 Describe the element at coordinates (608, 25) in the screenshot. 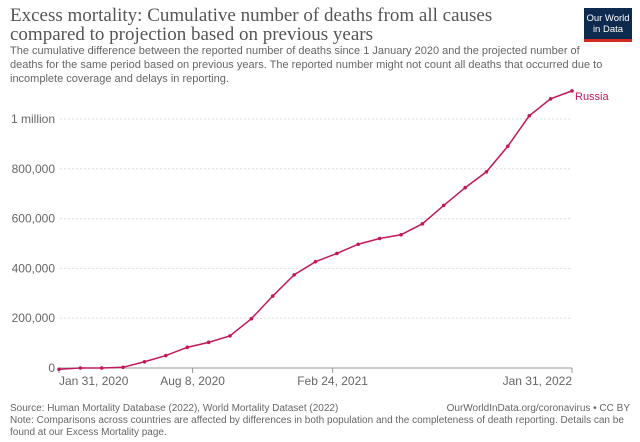

I see `owid-logo: Our World in Data` at that location.